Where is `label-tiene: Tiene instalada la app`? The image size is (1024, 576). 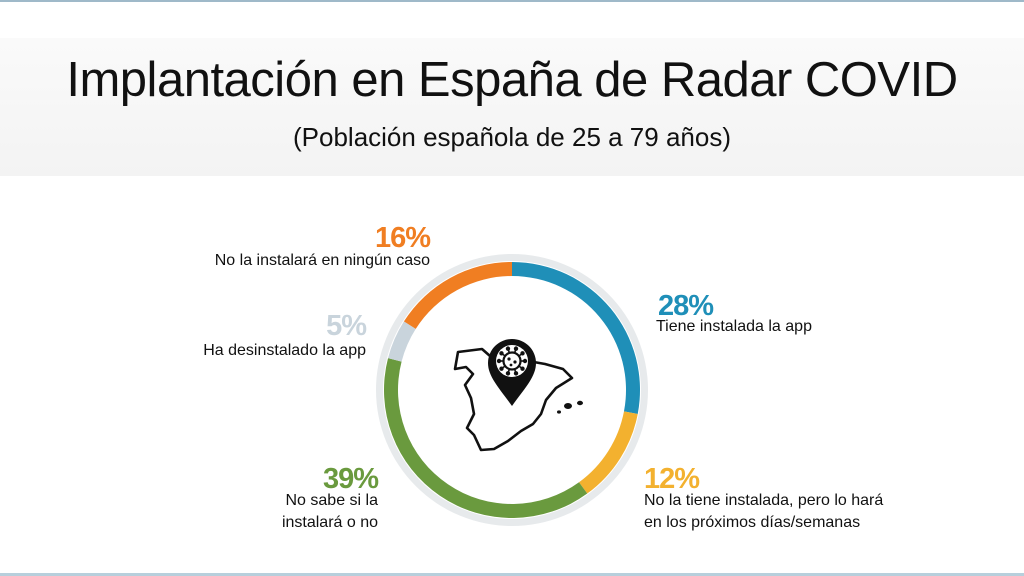 label-tiene: Tiene instalada la app is located at coordinates (734, 326).